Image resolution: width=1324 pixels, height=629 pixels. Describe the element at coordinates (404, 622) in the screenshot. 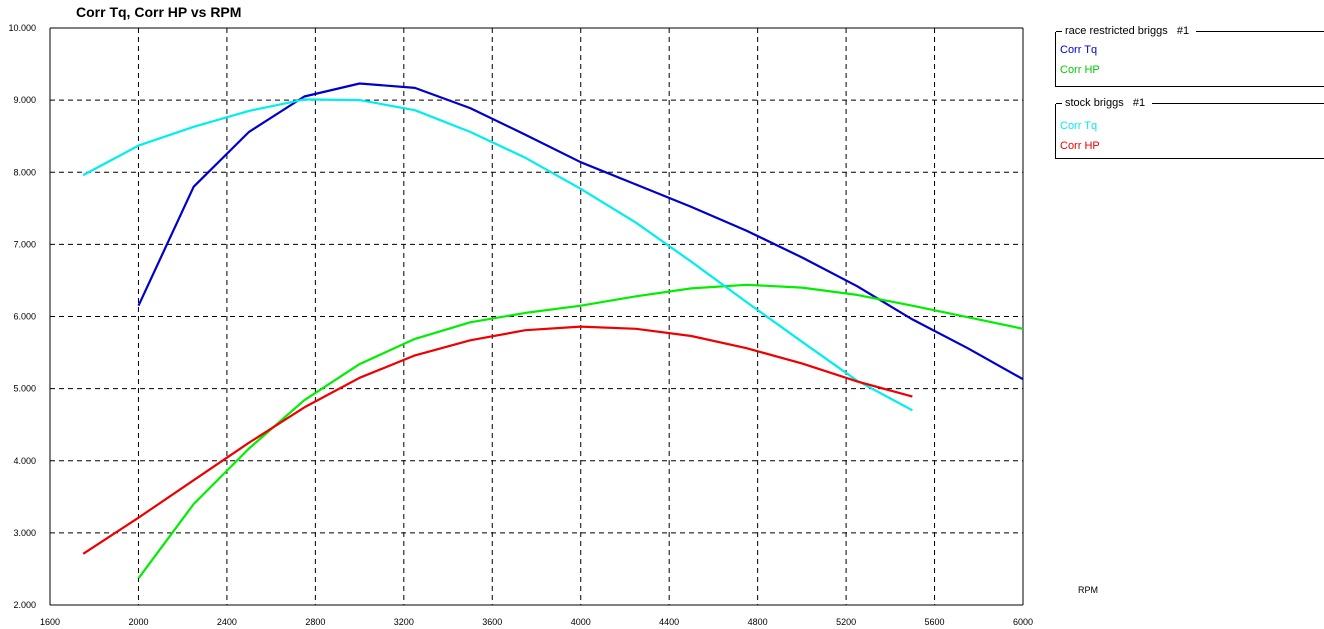

I see `x-tick-label: 3200` at that location.